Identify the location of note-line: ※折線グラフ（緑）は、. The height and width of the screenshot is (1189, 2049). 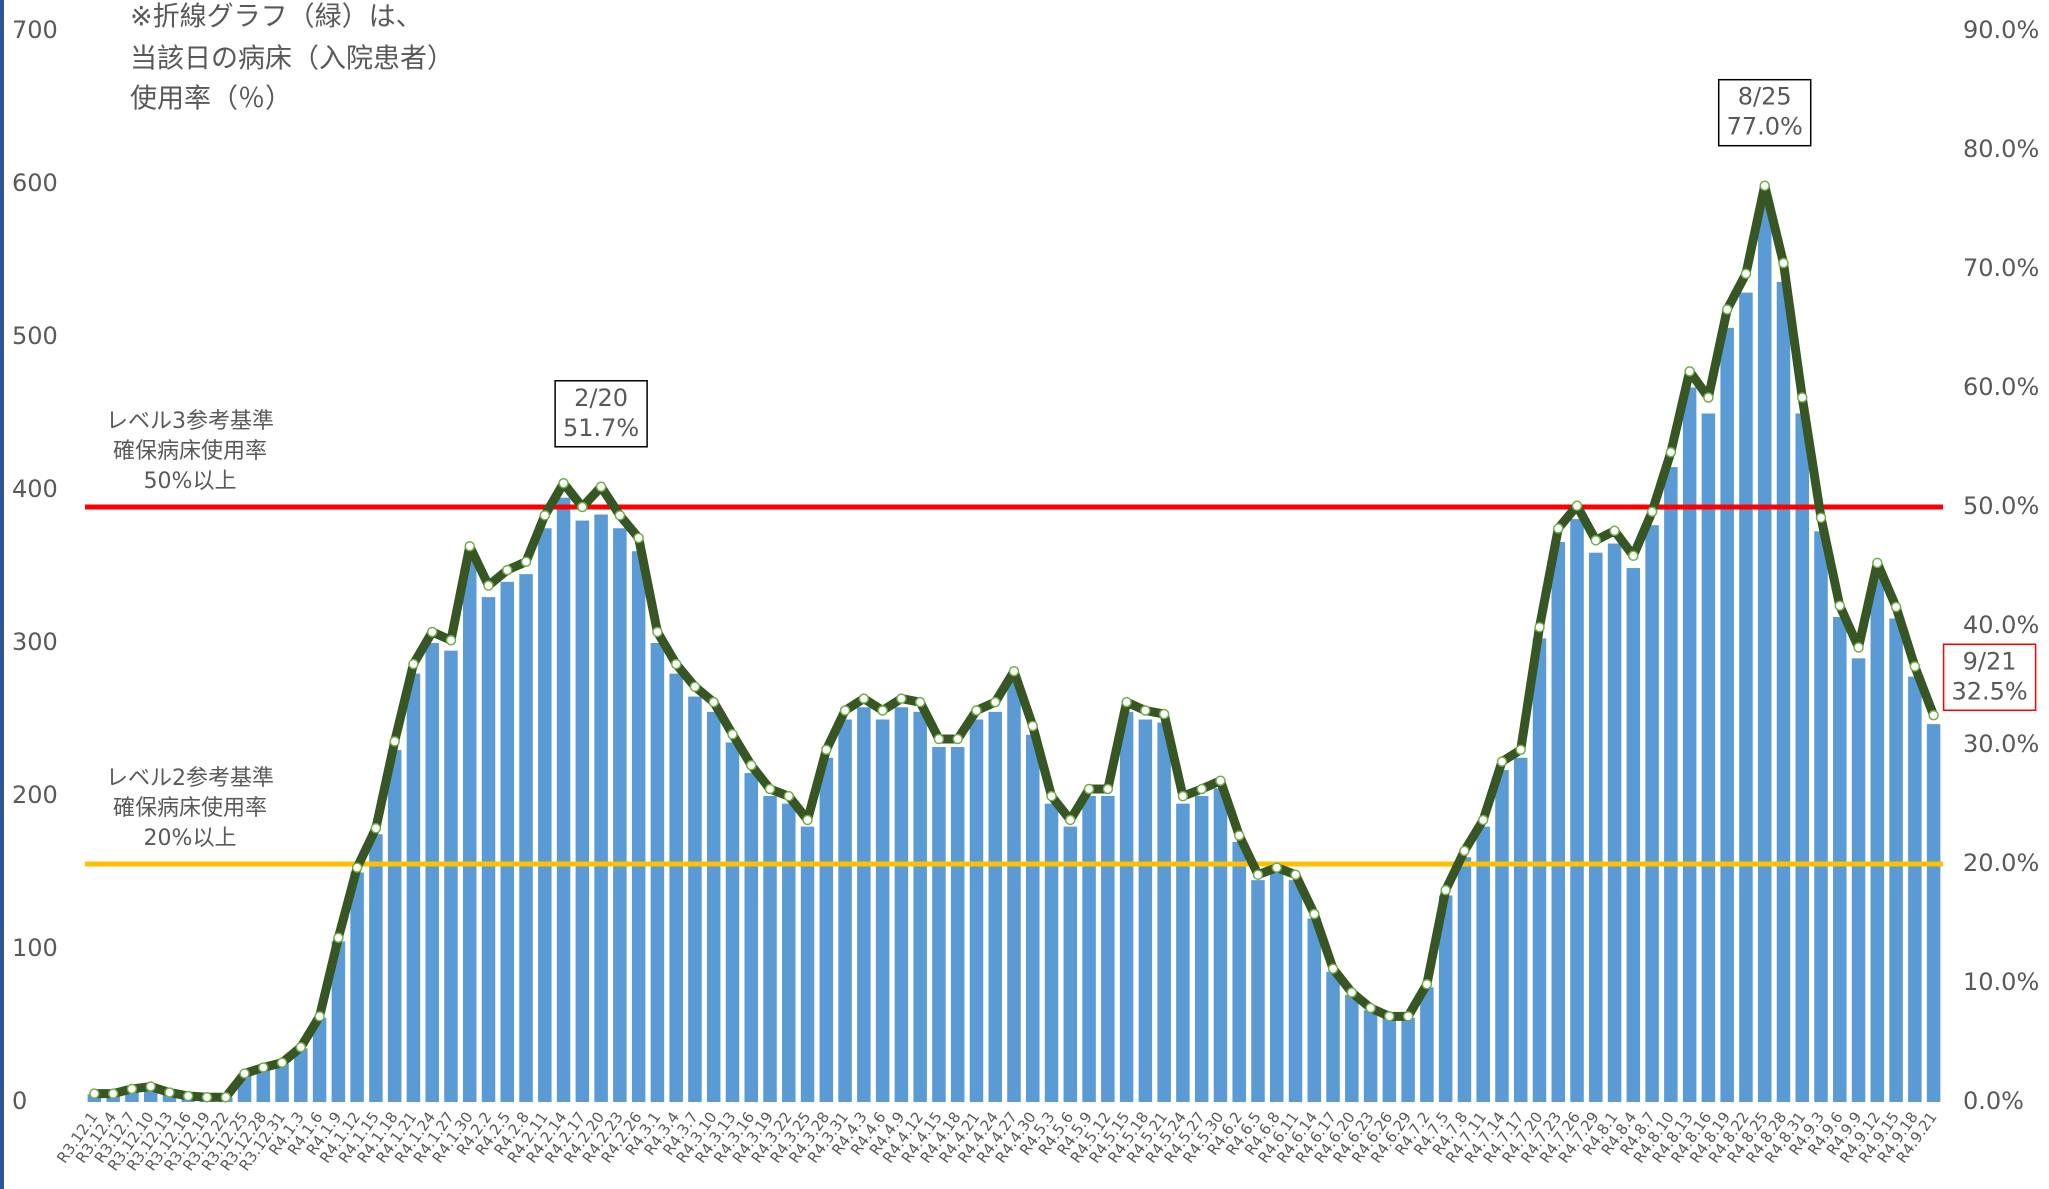
(276, 17).